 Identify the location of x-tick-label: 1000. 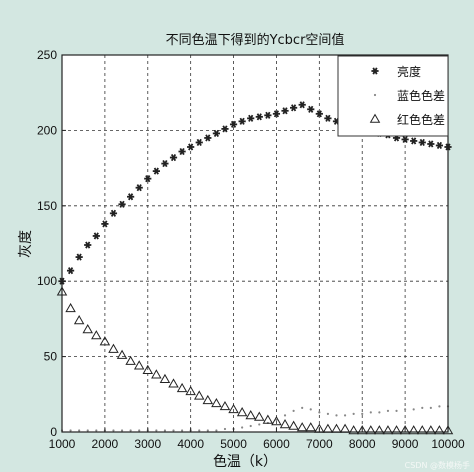
(62, 444).